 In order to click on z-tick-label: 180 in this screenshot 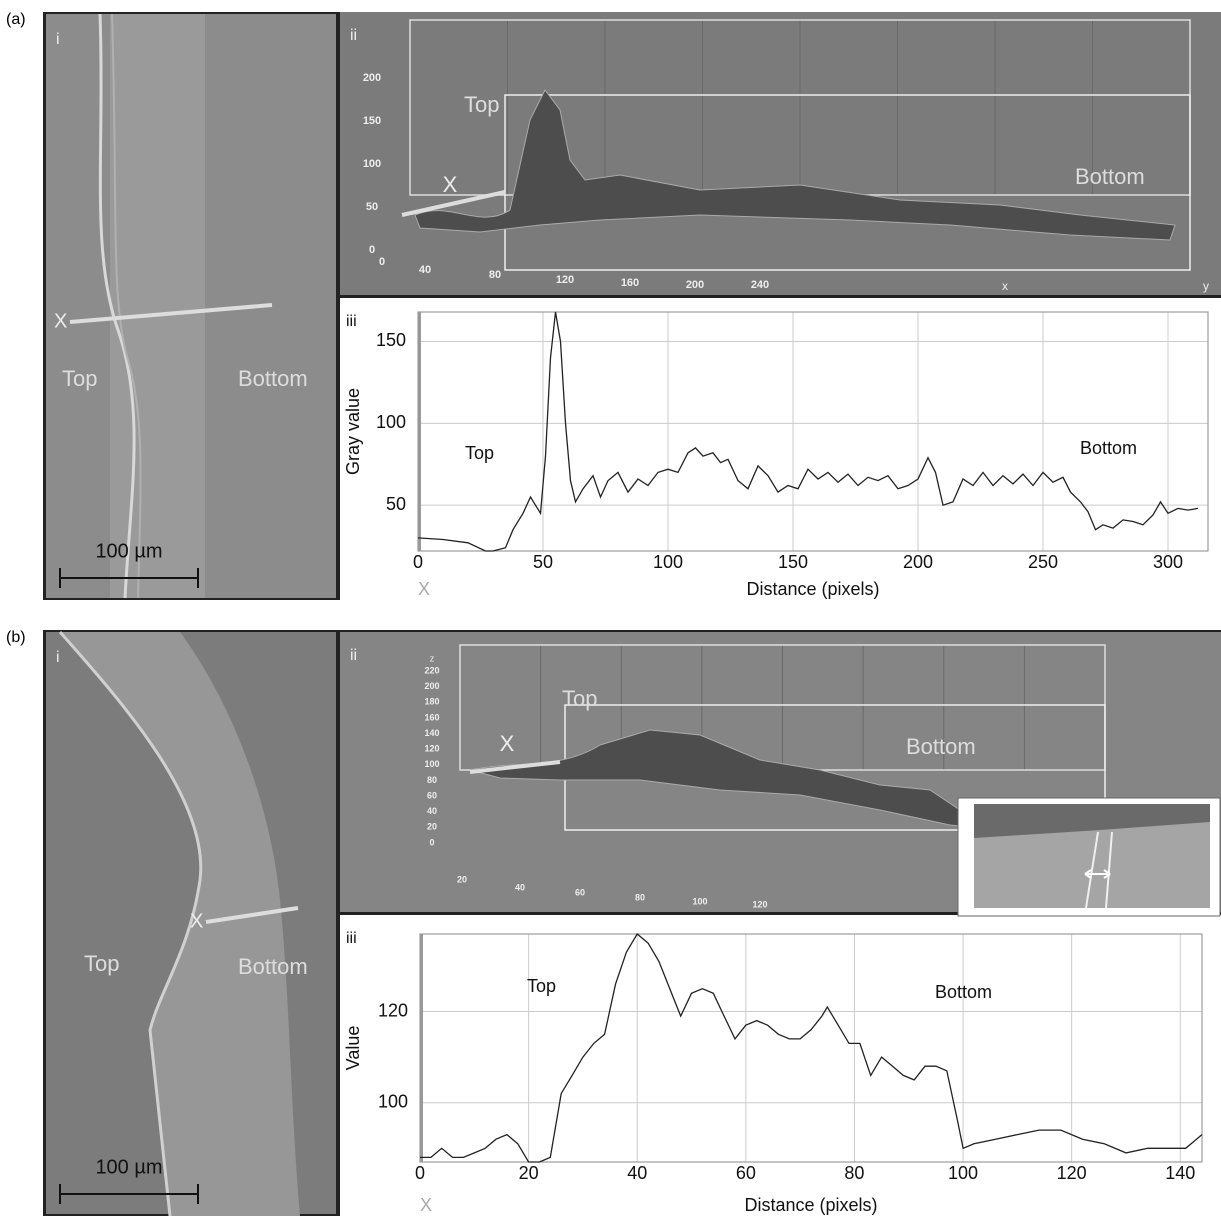, I will do `click(431, 702)`.